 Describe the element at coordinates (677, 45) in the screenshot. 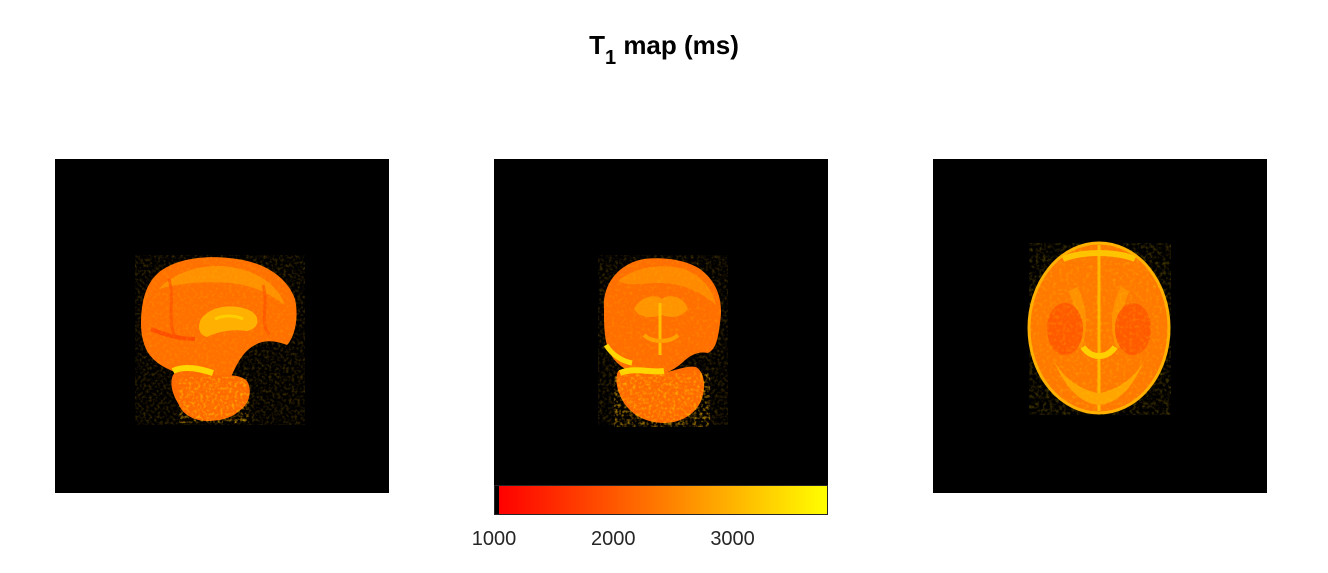

I see `title-rest: map (ms)` at that location.